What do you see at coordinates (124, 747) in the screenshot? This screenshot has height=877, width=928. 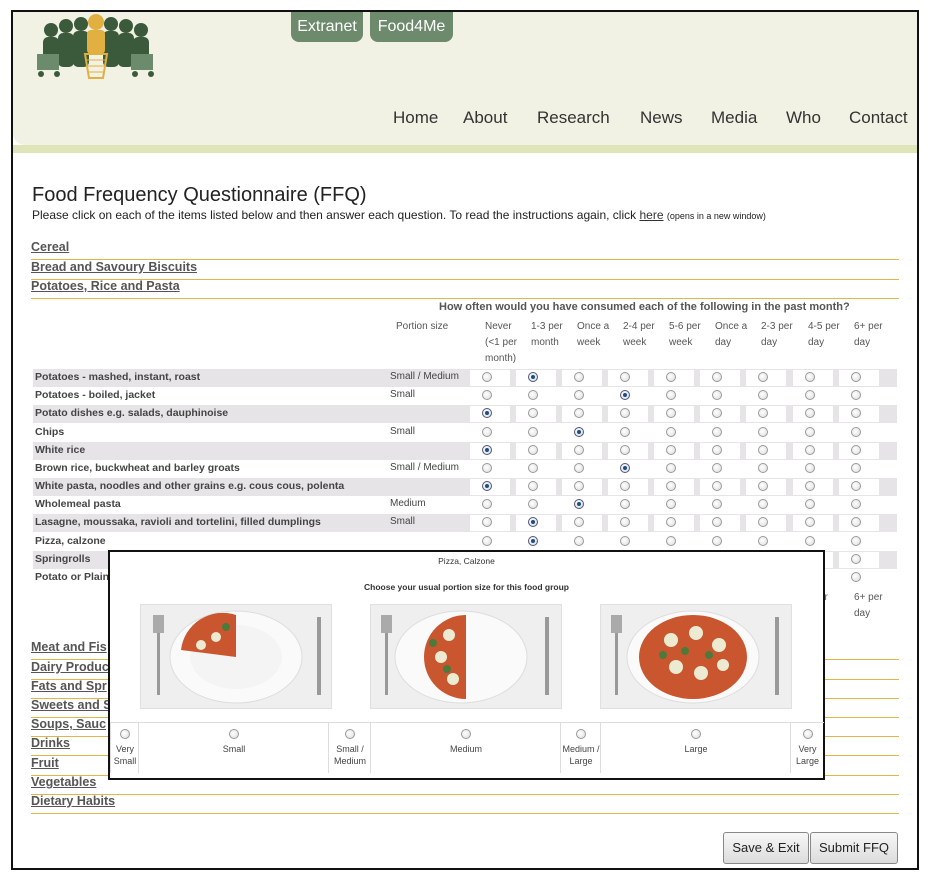 I see `portion-option: Very Small` at bounding box center [124, 747].